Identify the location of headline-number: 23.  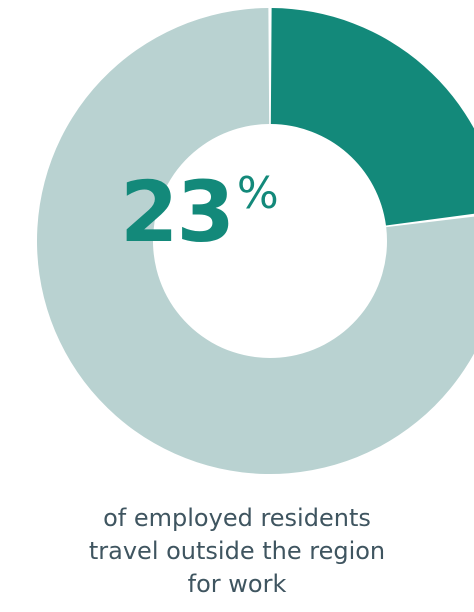
(177, 212).